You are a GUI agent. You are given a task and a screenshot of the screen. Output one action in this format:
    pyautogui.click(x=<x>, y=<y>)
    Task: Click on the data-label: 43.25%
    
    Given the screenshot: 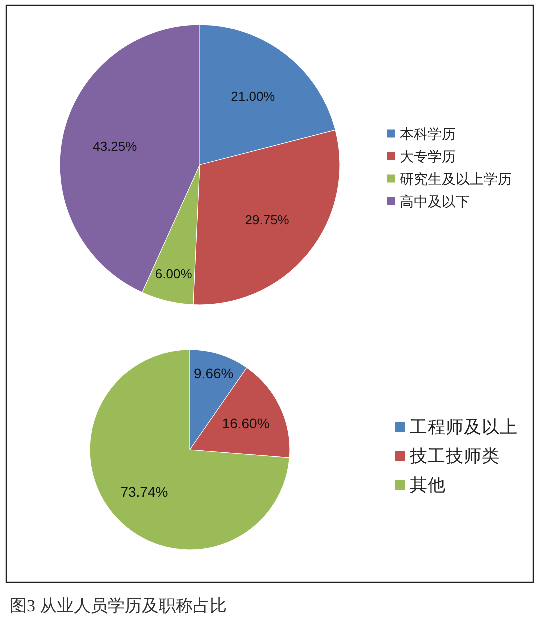 What is the action you would take?
    pyautogui.click(x=115, y=146)
    